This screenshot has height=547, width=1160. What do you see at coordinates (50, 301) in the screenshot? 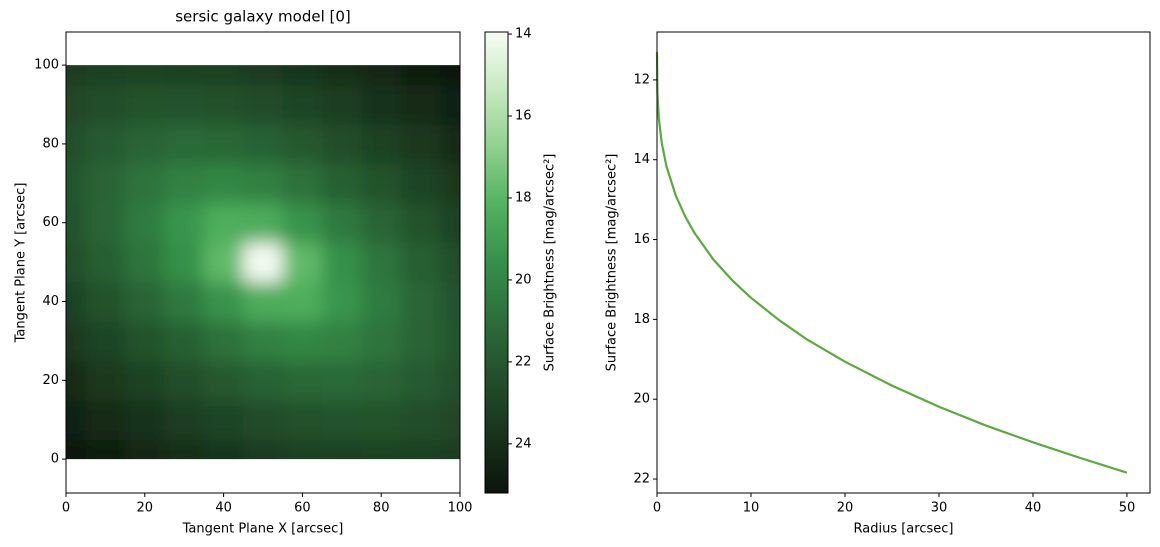
I see `y-tick-label: 40` at bounding box center [50, 301].